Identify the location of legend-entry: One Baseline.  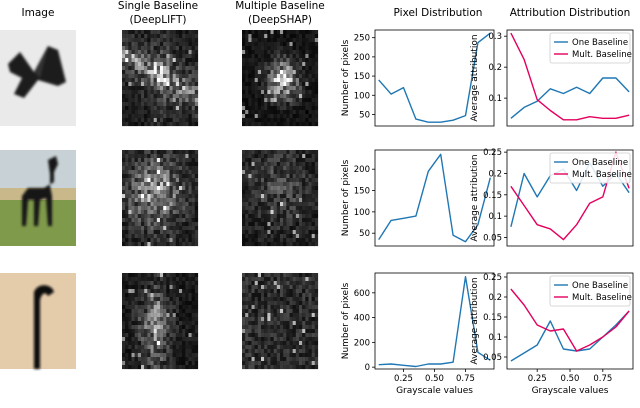
(600, 286).